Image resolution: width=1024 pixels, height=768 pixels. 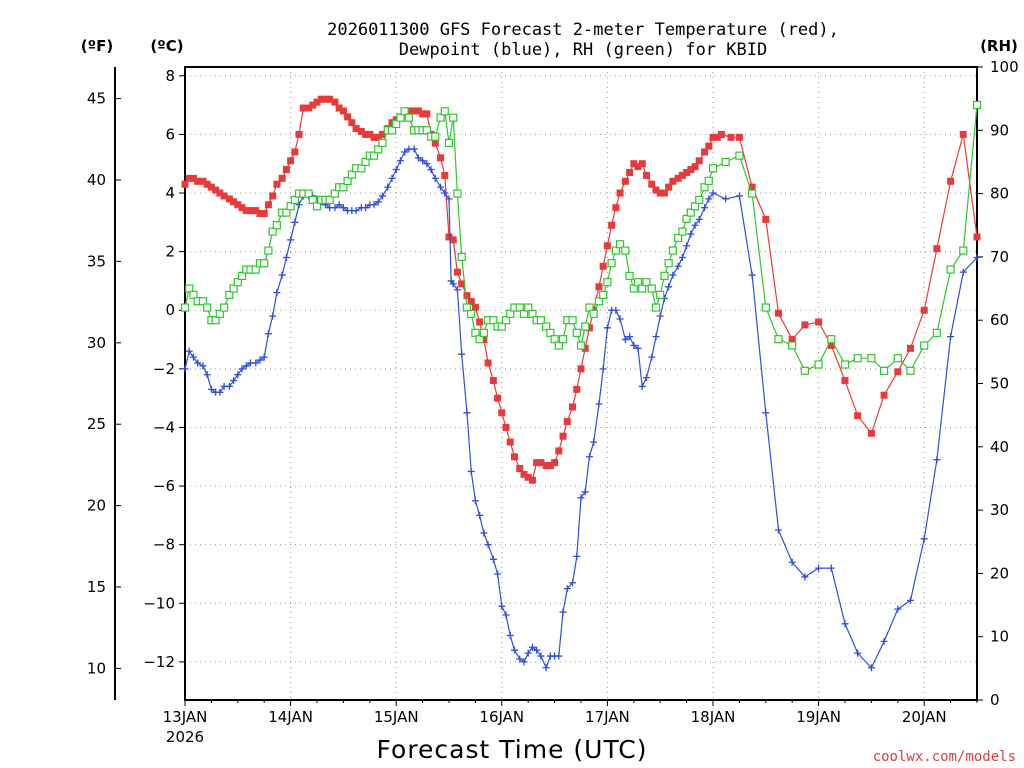 What do you see at coordinates (96, 506) in the screenshot?
I see `fahrenheit-tick-label: 20` at bounding box center [96, 506].